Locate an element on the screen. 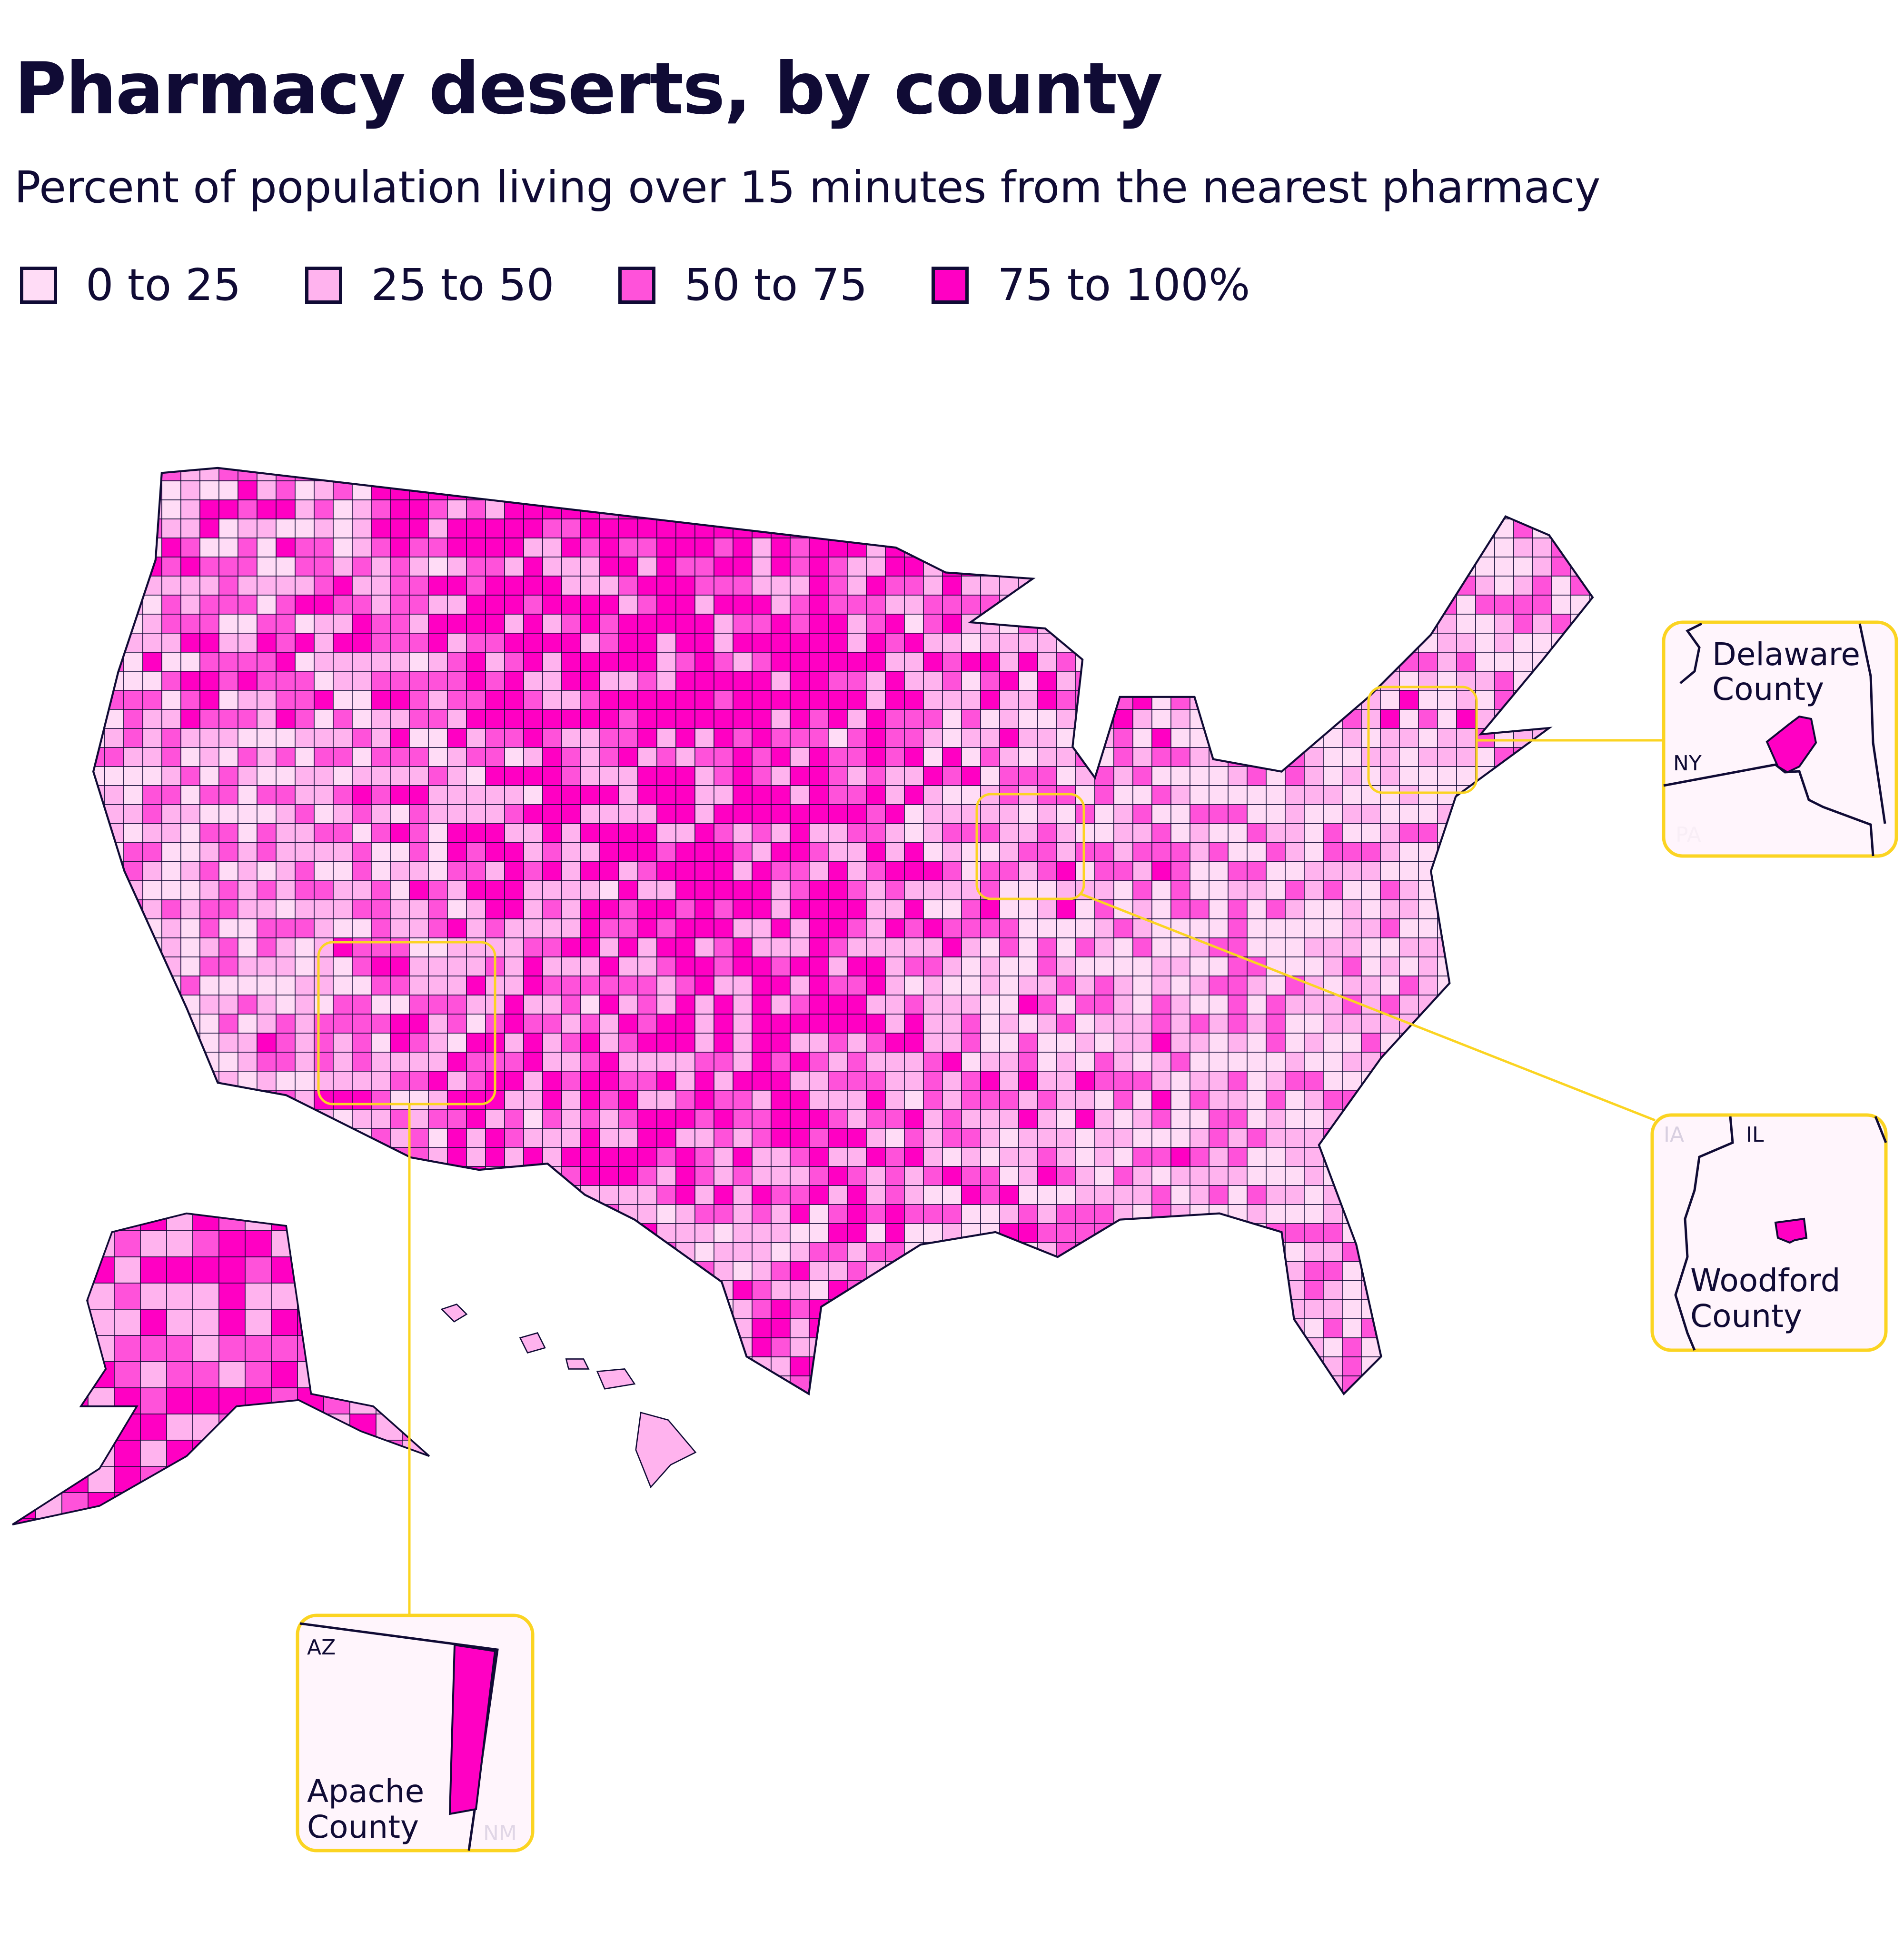 The width and height of the screenshot is (1904, 1952). az-source-box is located at coordinates (406, 1023).